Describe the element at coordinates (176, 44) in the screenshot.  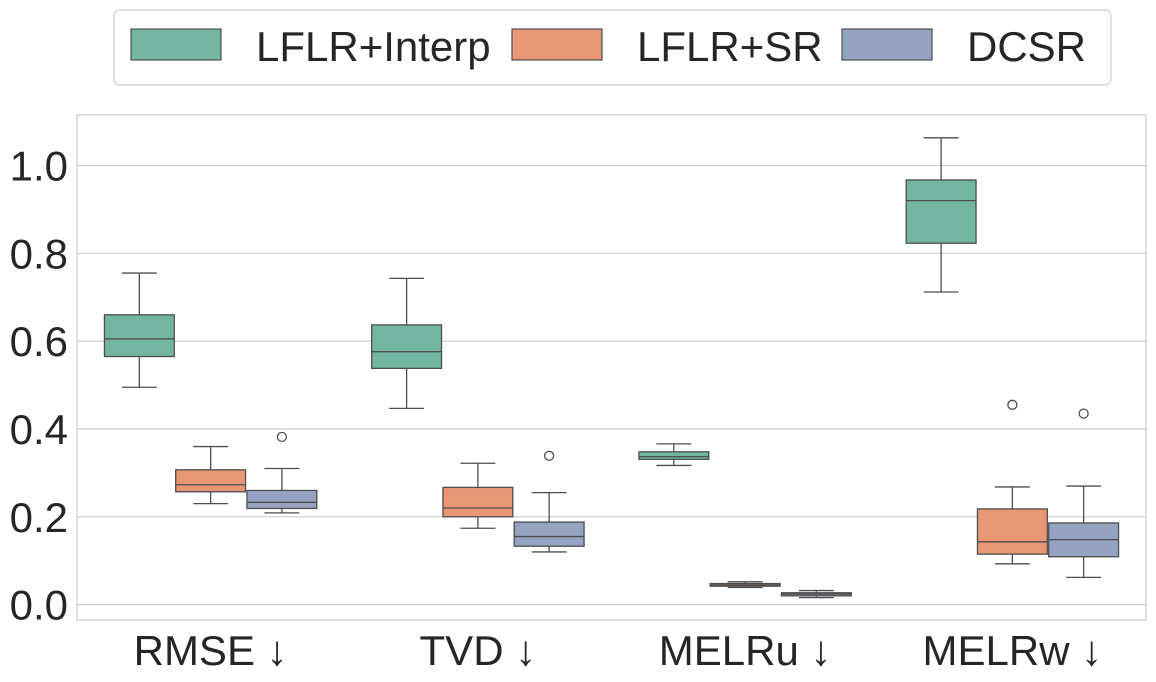
I see `legend-swatch-lflr-interp` at that location.